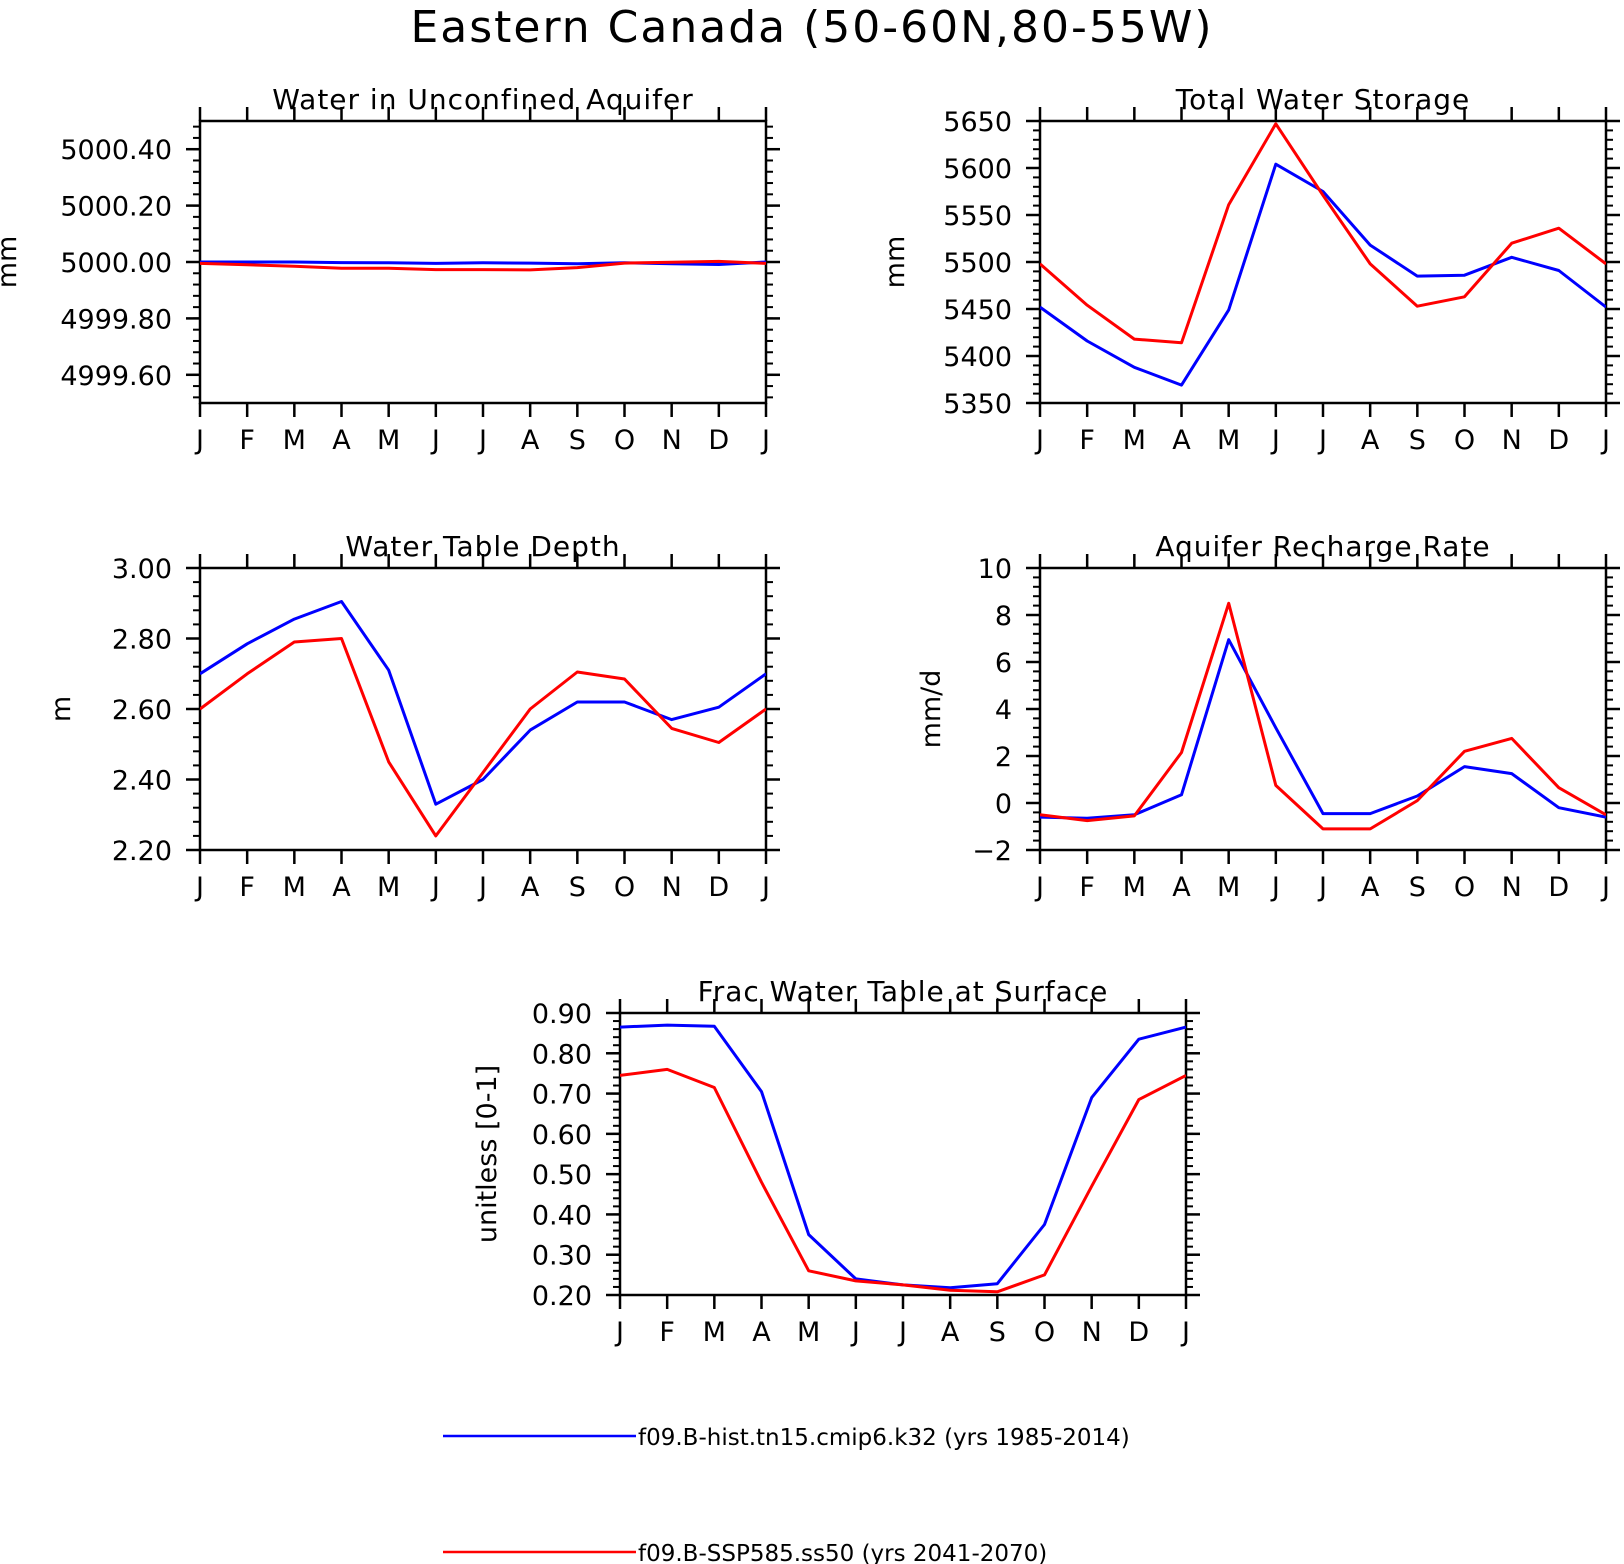  I want to click on y-tick-label: −2, so click(992, 851).